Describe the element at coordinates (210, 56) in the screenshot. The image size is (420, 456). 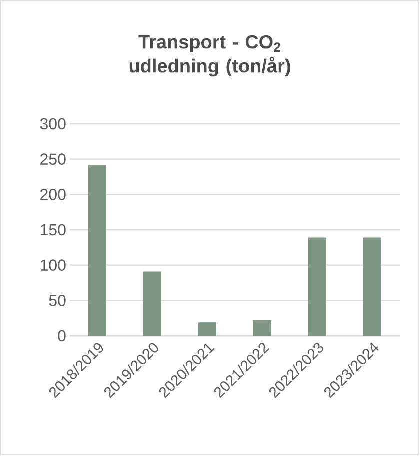
I see `chart-title: Transport - CO$_{2}$ udledning (ton/år)` at that location.